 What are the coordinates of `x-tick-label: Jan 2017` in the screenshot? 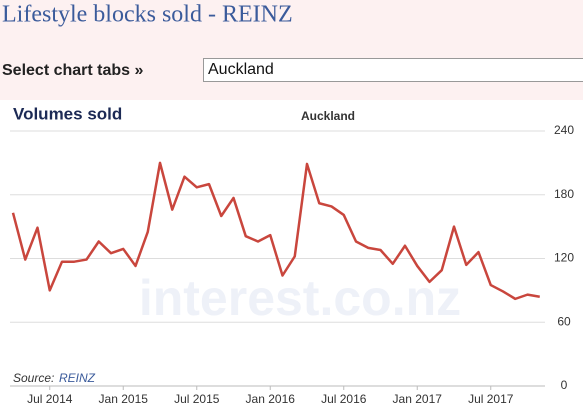 It's located at (418, 399).